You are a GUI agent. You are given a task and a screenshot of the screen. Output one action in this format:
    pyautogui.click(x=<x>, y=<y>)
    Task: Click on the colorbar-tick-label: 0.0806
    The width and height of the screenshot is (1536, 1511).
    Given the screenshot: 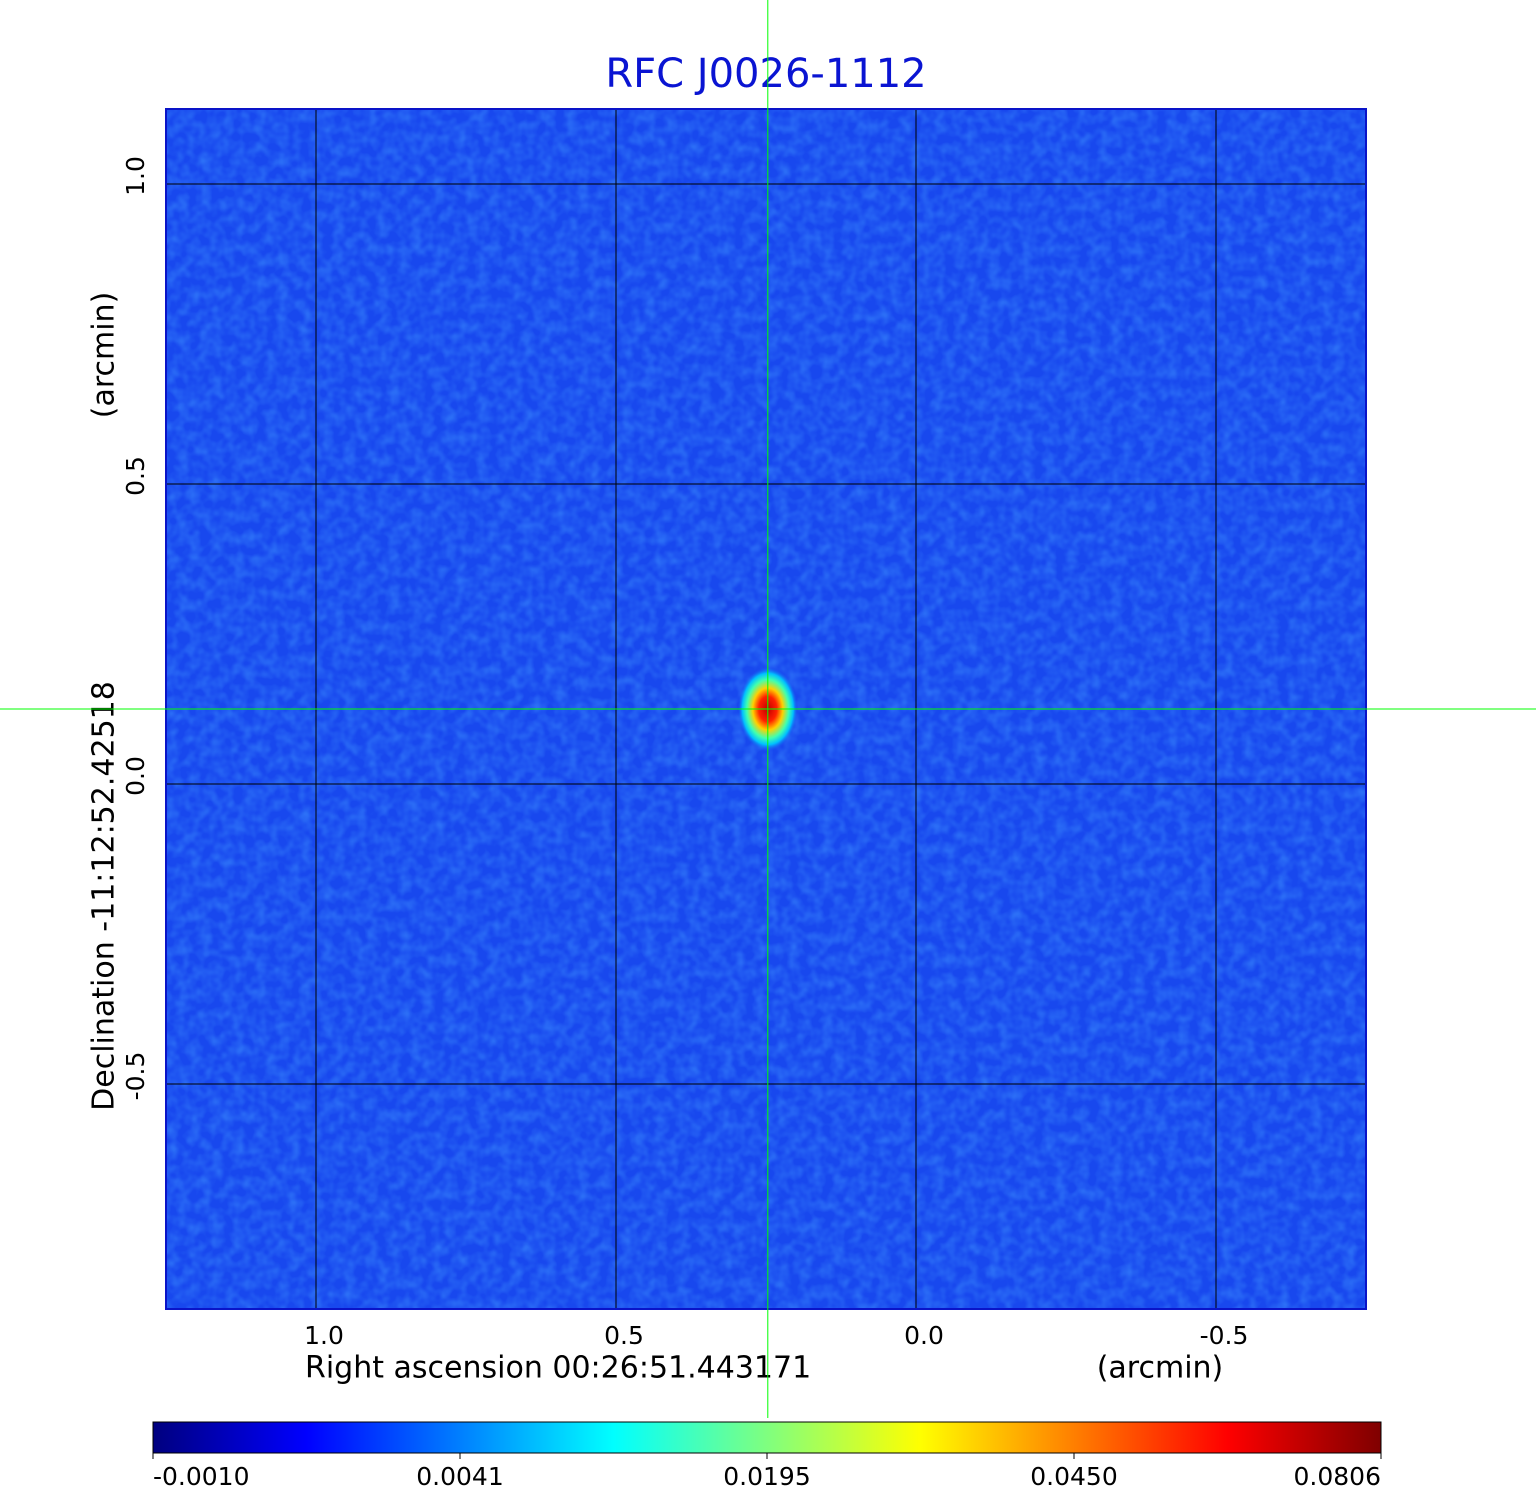 What is the action you would take?
    pyautogui.click(x=1337, y=1476)
    